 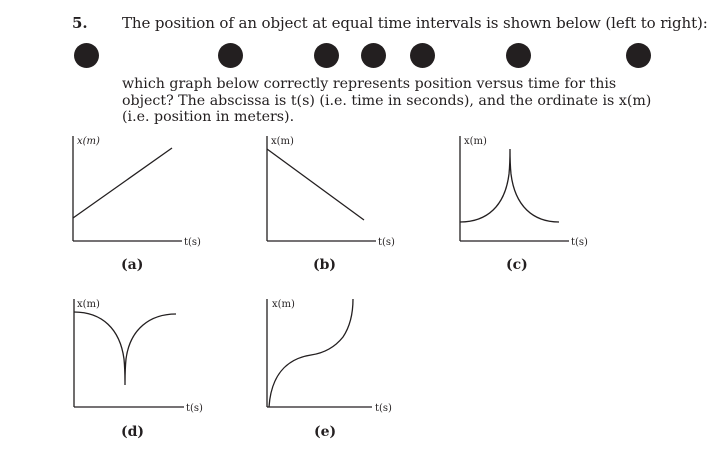 What do you see at coordinates (132, 265) in the screenshot?
I see `graph-a-caption: (a)` at bounding box center [132, 265].